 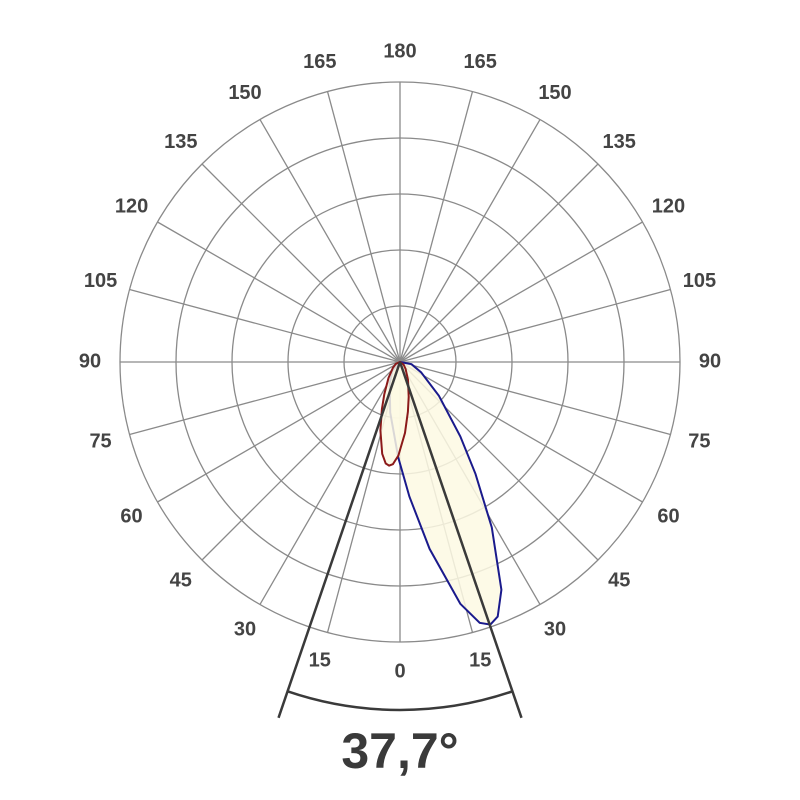 I want to click on angle-label: 180, so click(x=399, y=51).